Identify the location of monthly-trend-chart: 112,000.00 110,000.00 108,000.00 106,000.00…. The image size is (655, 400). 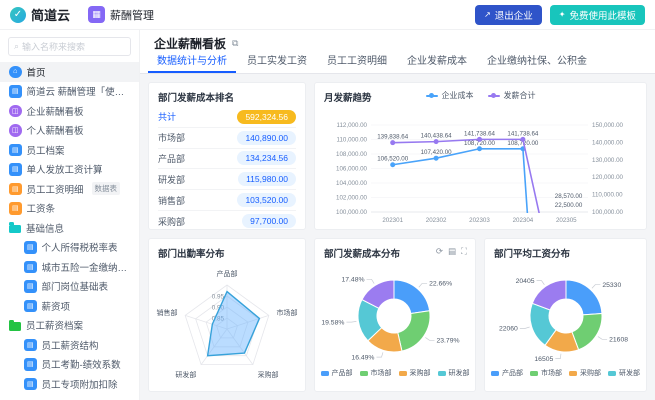
(480, 173).